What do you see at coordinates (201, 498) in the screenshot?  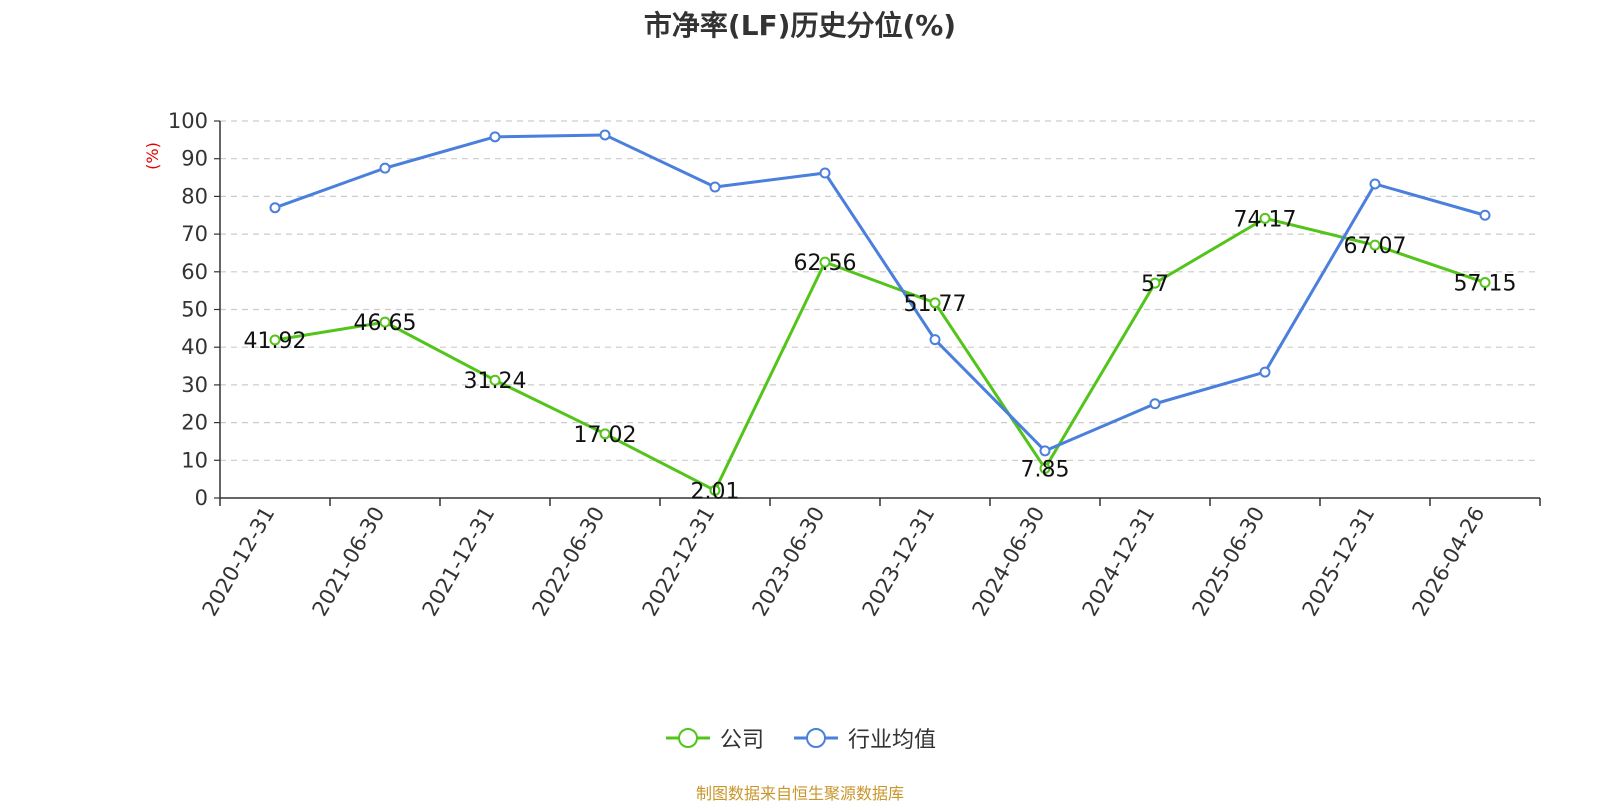 I see `y-tick-label: 0` at bounding box center [201, 498].